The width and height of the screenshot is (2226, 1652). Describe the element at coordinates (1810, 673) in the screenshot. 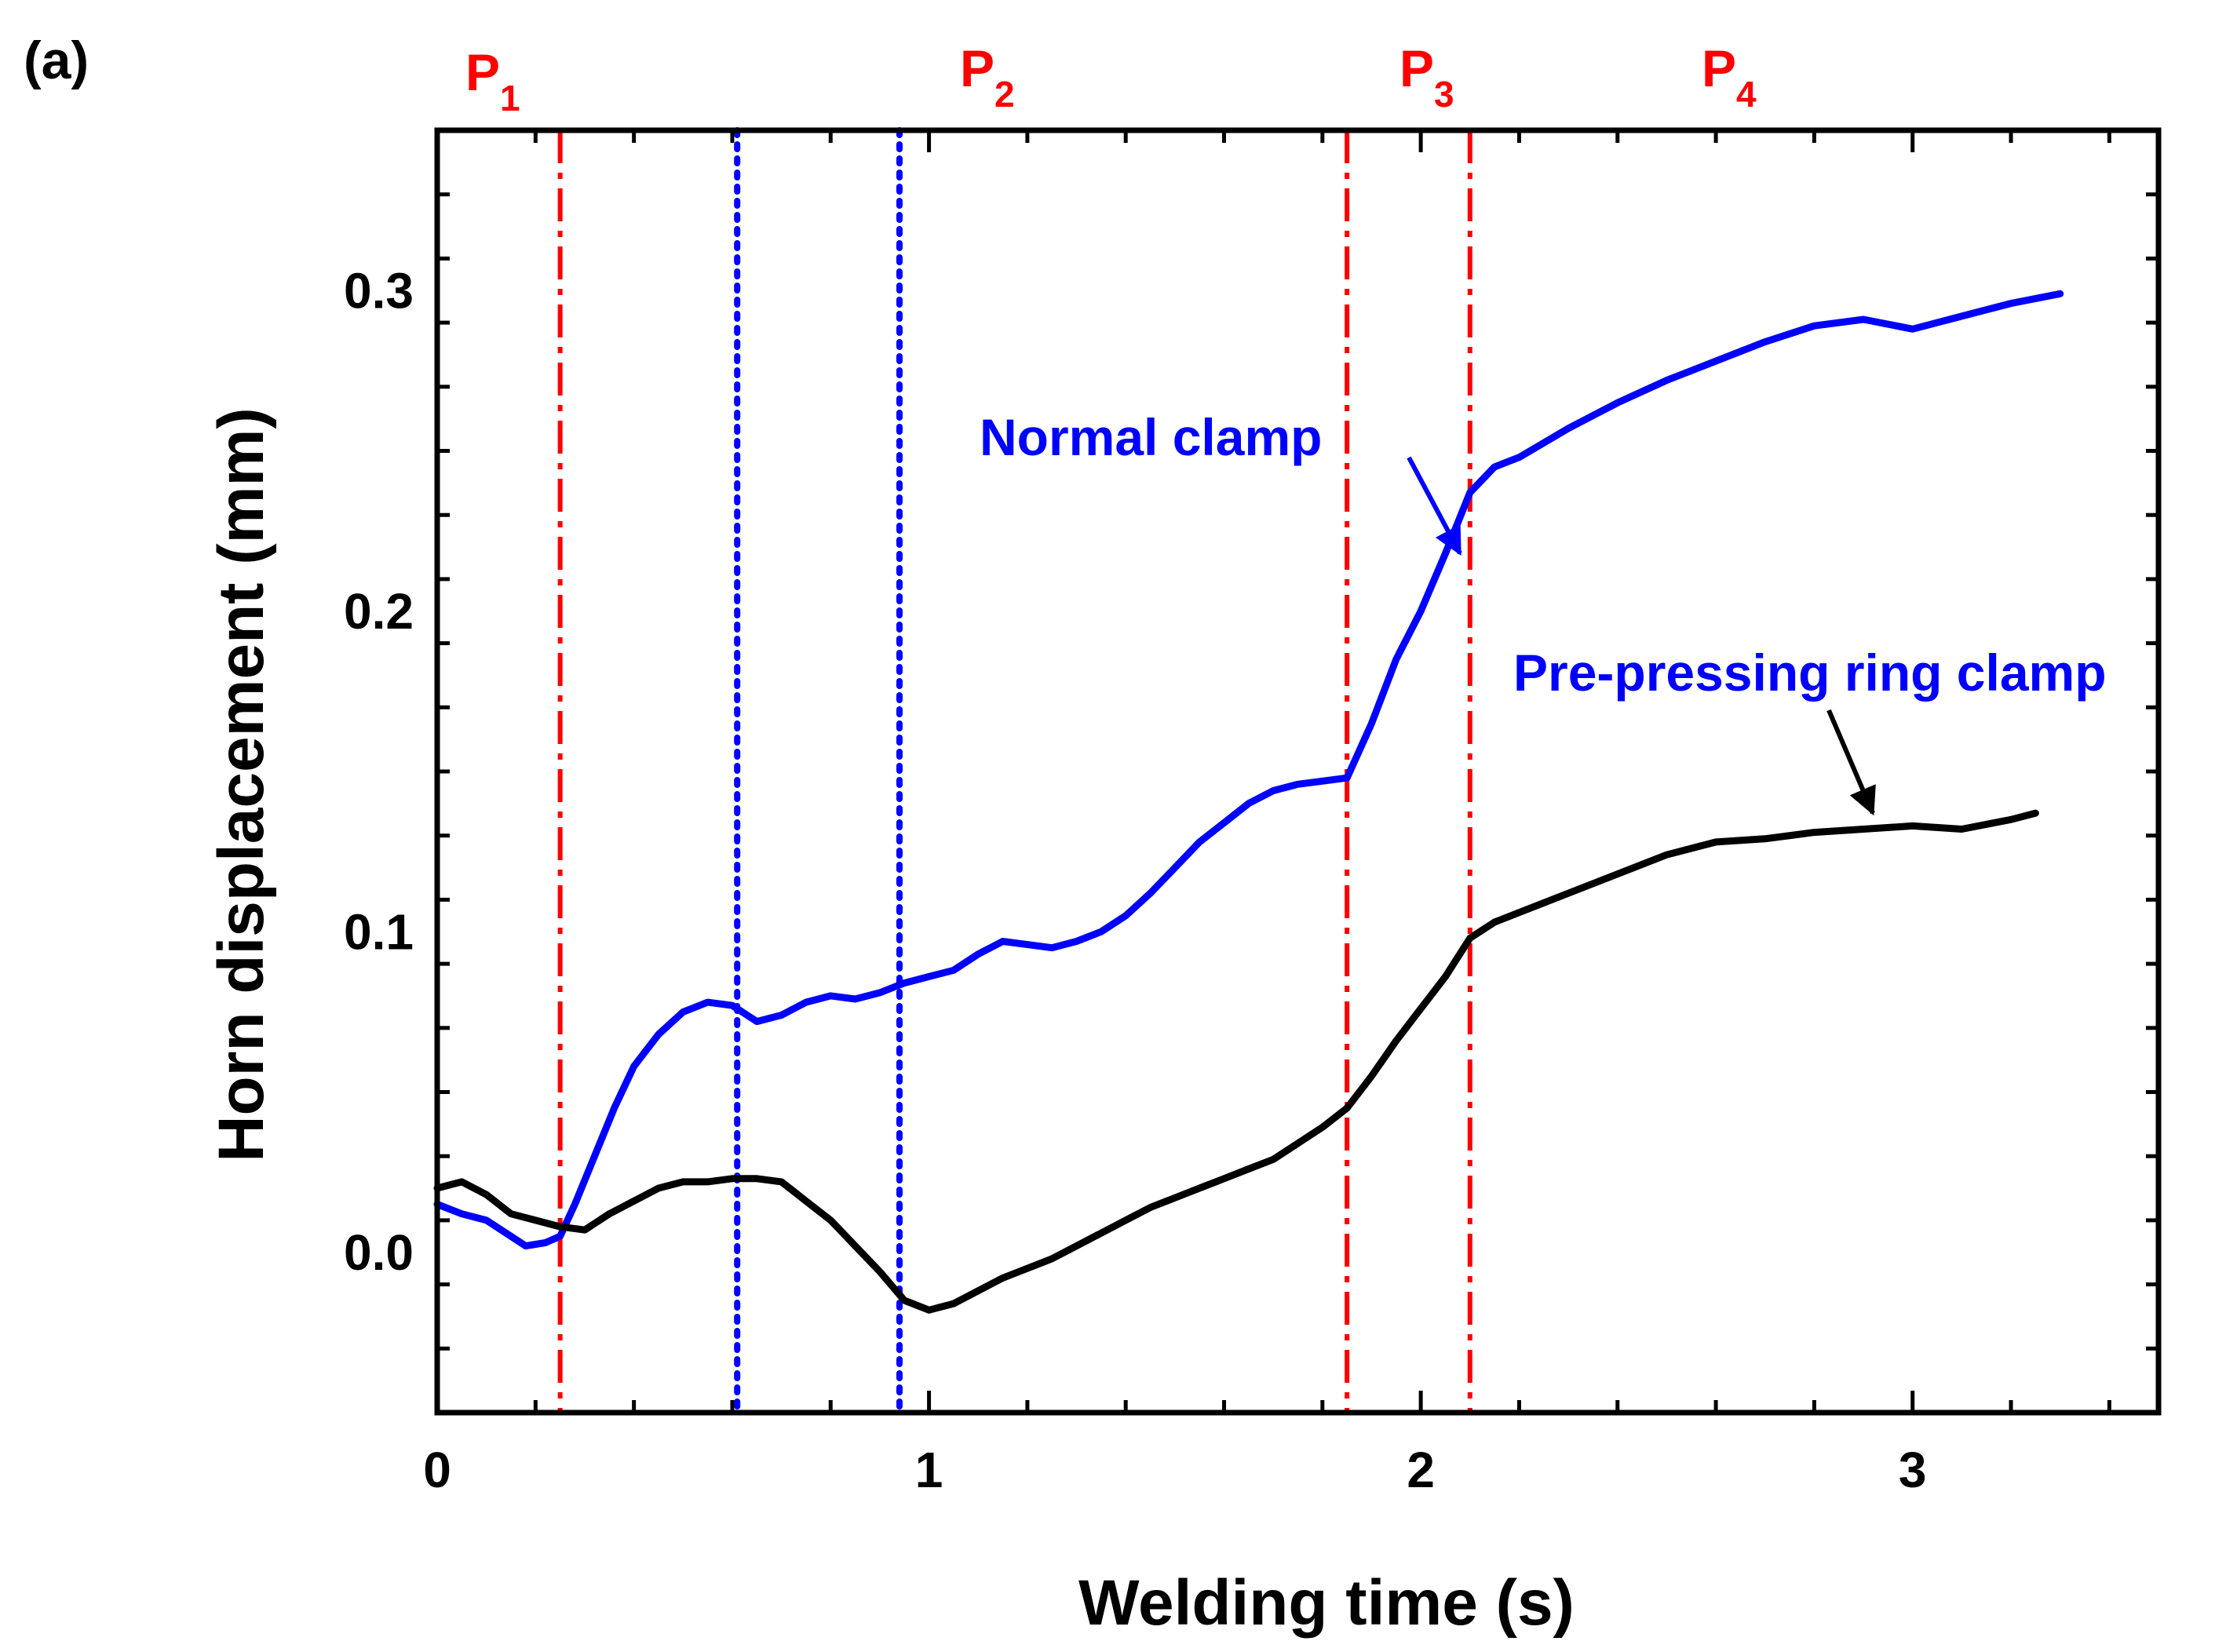

I see `annotation-pre-pressing-ring-clamp: Pre-pressing ring clamp` at that location.